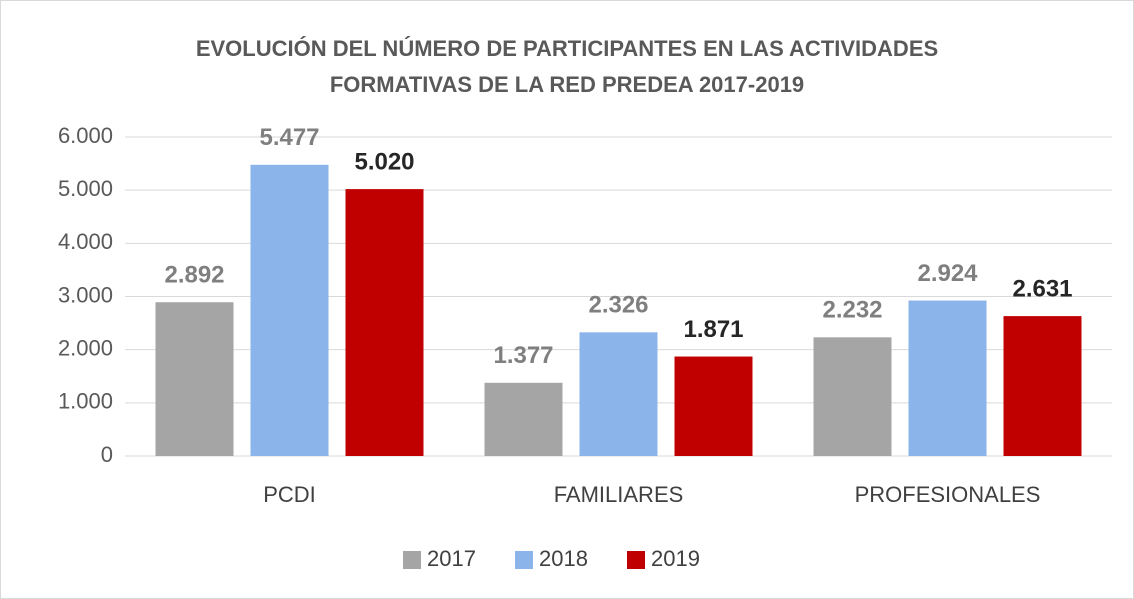 Image resolution: width=1134 pixels, height=599 pixels. I want to click on legend-label: 2018, so click(563, 558).